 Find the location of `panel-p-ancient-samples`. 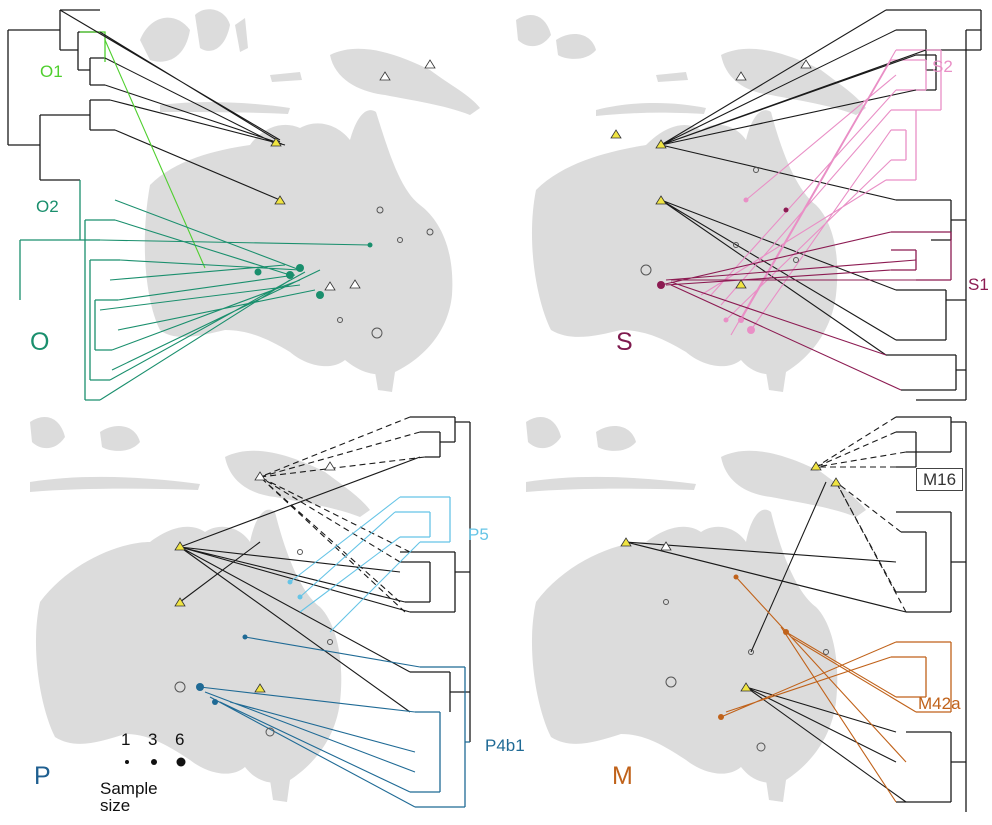

panel-p-ancient-samples is located at coordinates (255, 577).